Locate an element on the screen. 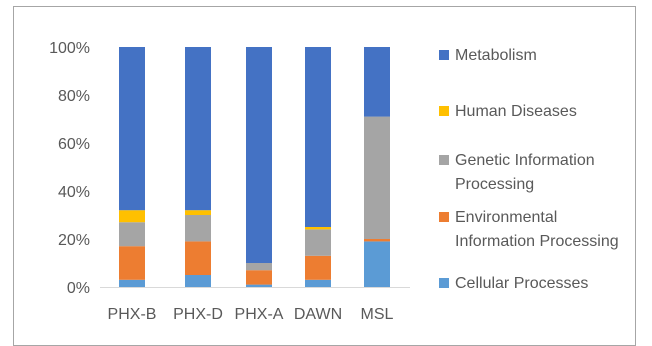  x-category-label: PHX-D is located at coordinates (198, 314).